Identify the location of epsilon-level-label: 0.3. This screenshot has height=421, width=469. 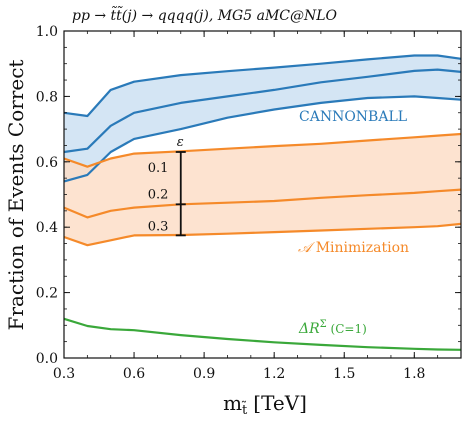
(158, 226).